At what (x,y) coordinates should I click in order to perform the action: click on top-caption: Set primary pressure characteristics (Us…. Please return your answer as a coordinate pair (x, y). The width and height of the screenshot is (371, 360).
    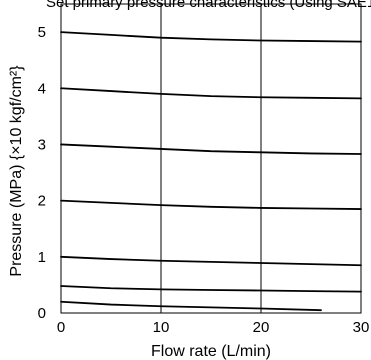
    Looking at the image, I should click on (208, 5).